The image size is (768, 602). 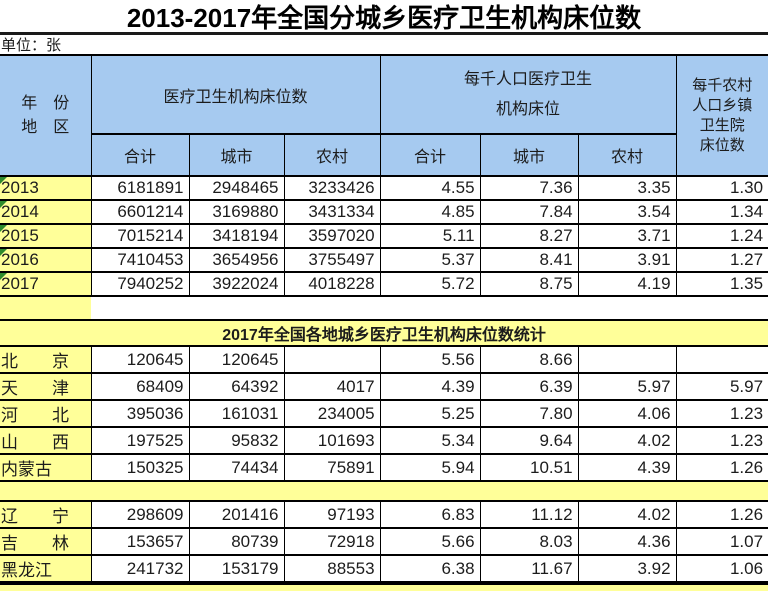 What do you see at coordinates (140, 568) in the screenshot?
I see `data-cell: 241732` at bounding box center [140, 568].